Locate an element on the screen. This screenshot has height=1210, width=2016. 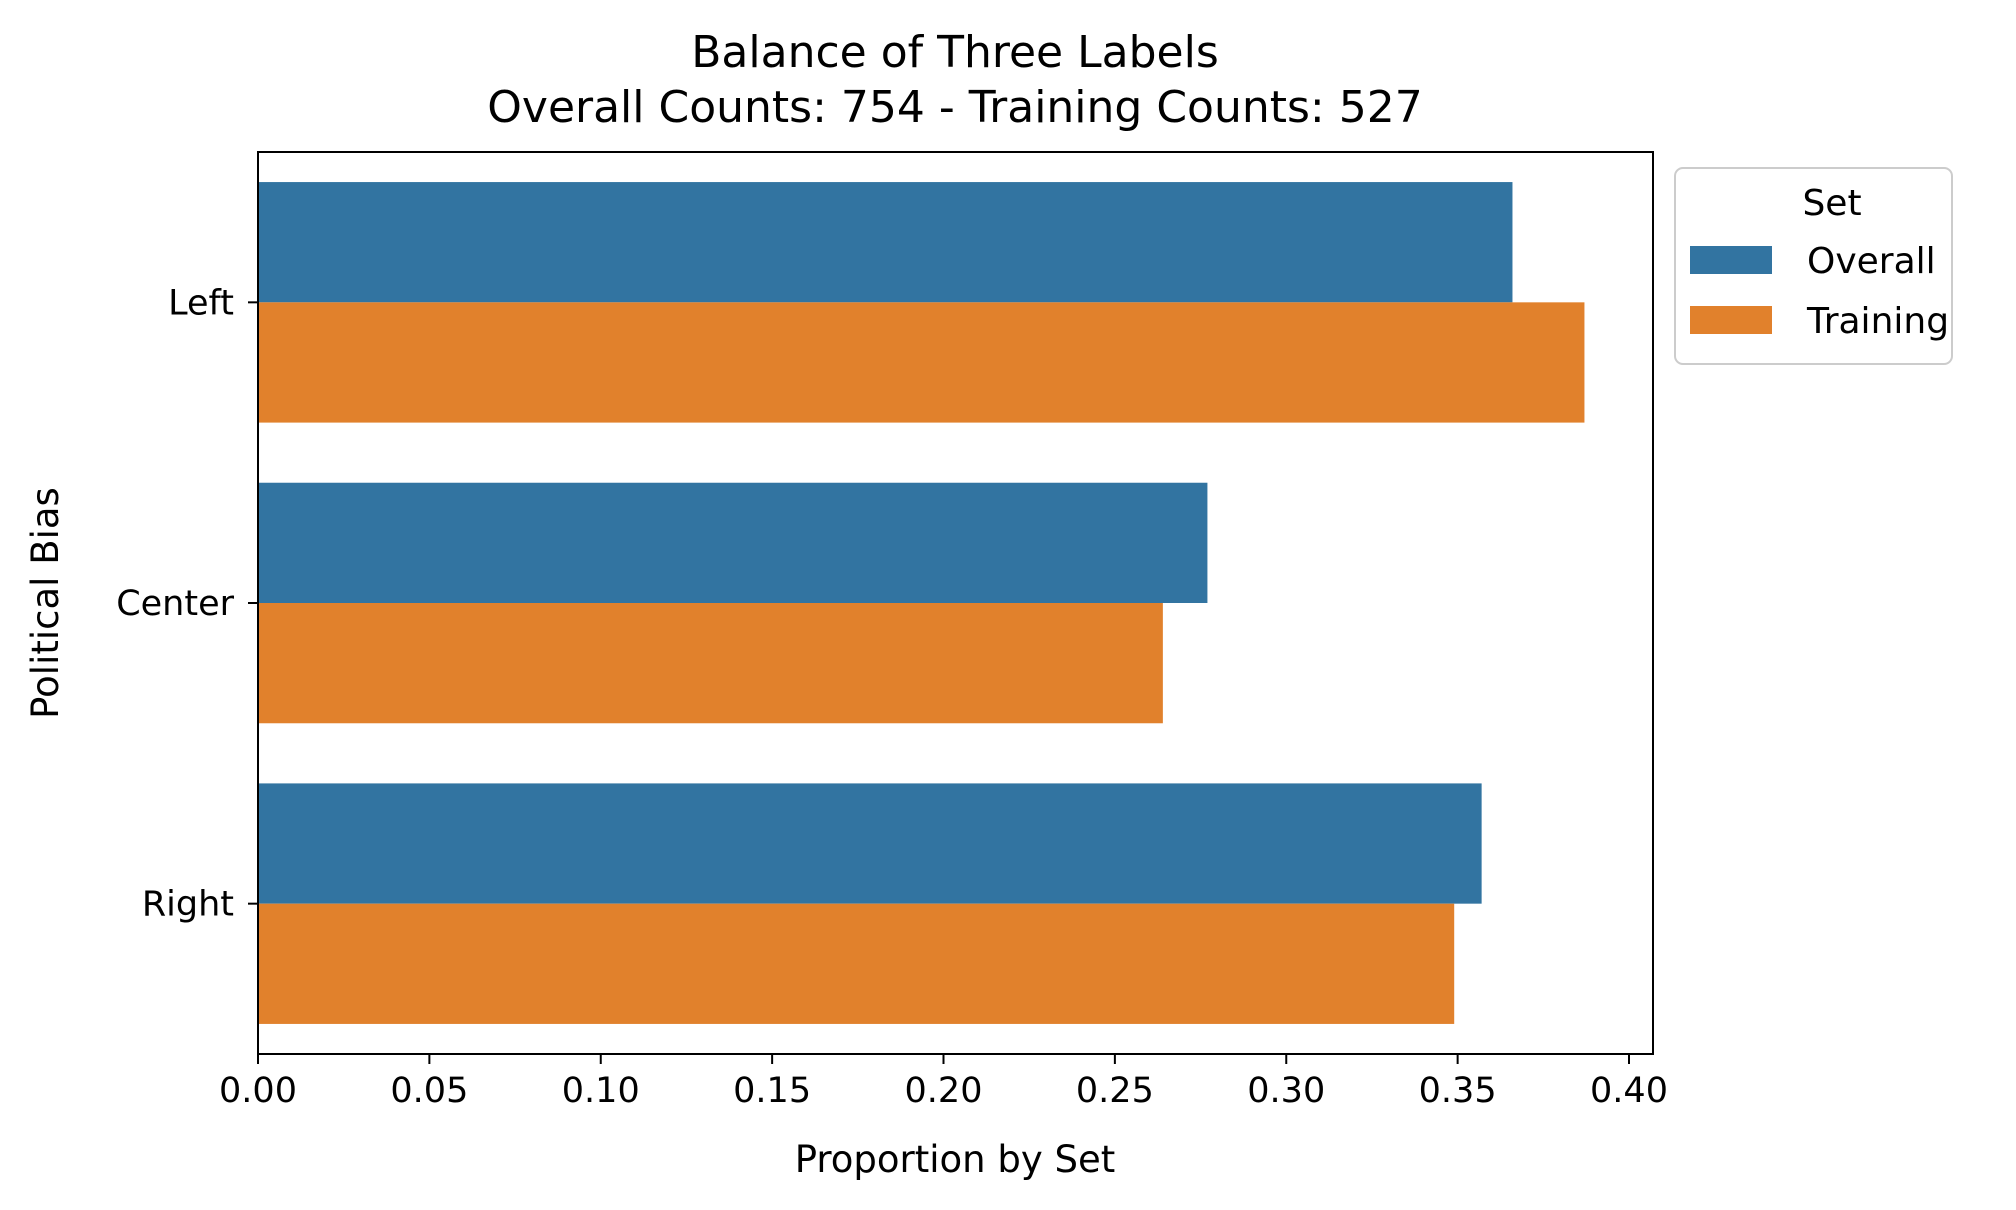
y-tick-label-right: Right is located at coordinates (188, 905).